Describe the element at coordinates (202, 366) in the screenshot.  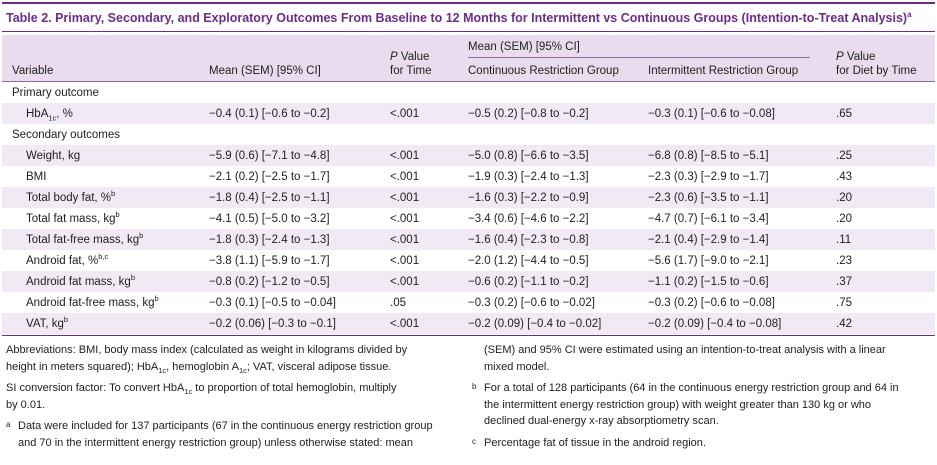
I see `abbrev-line-2b: , hemoglobin A` at that location.